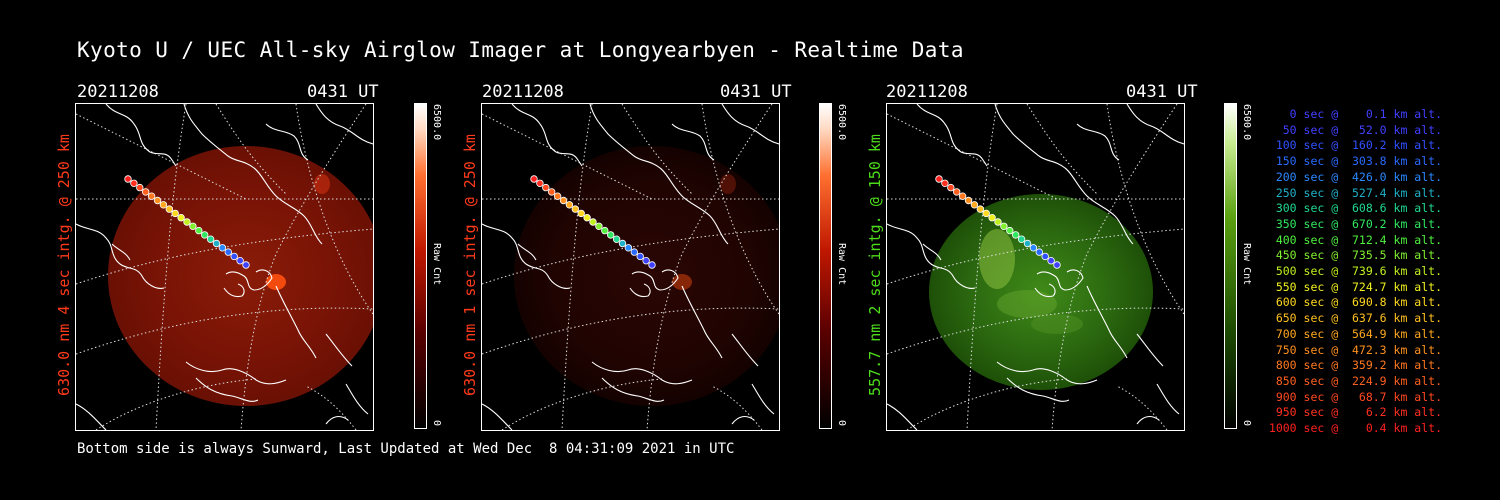  I want to click on panel-2-colorbar, so click(825, 266).